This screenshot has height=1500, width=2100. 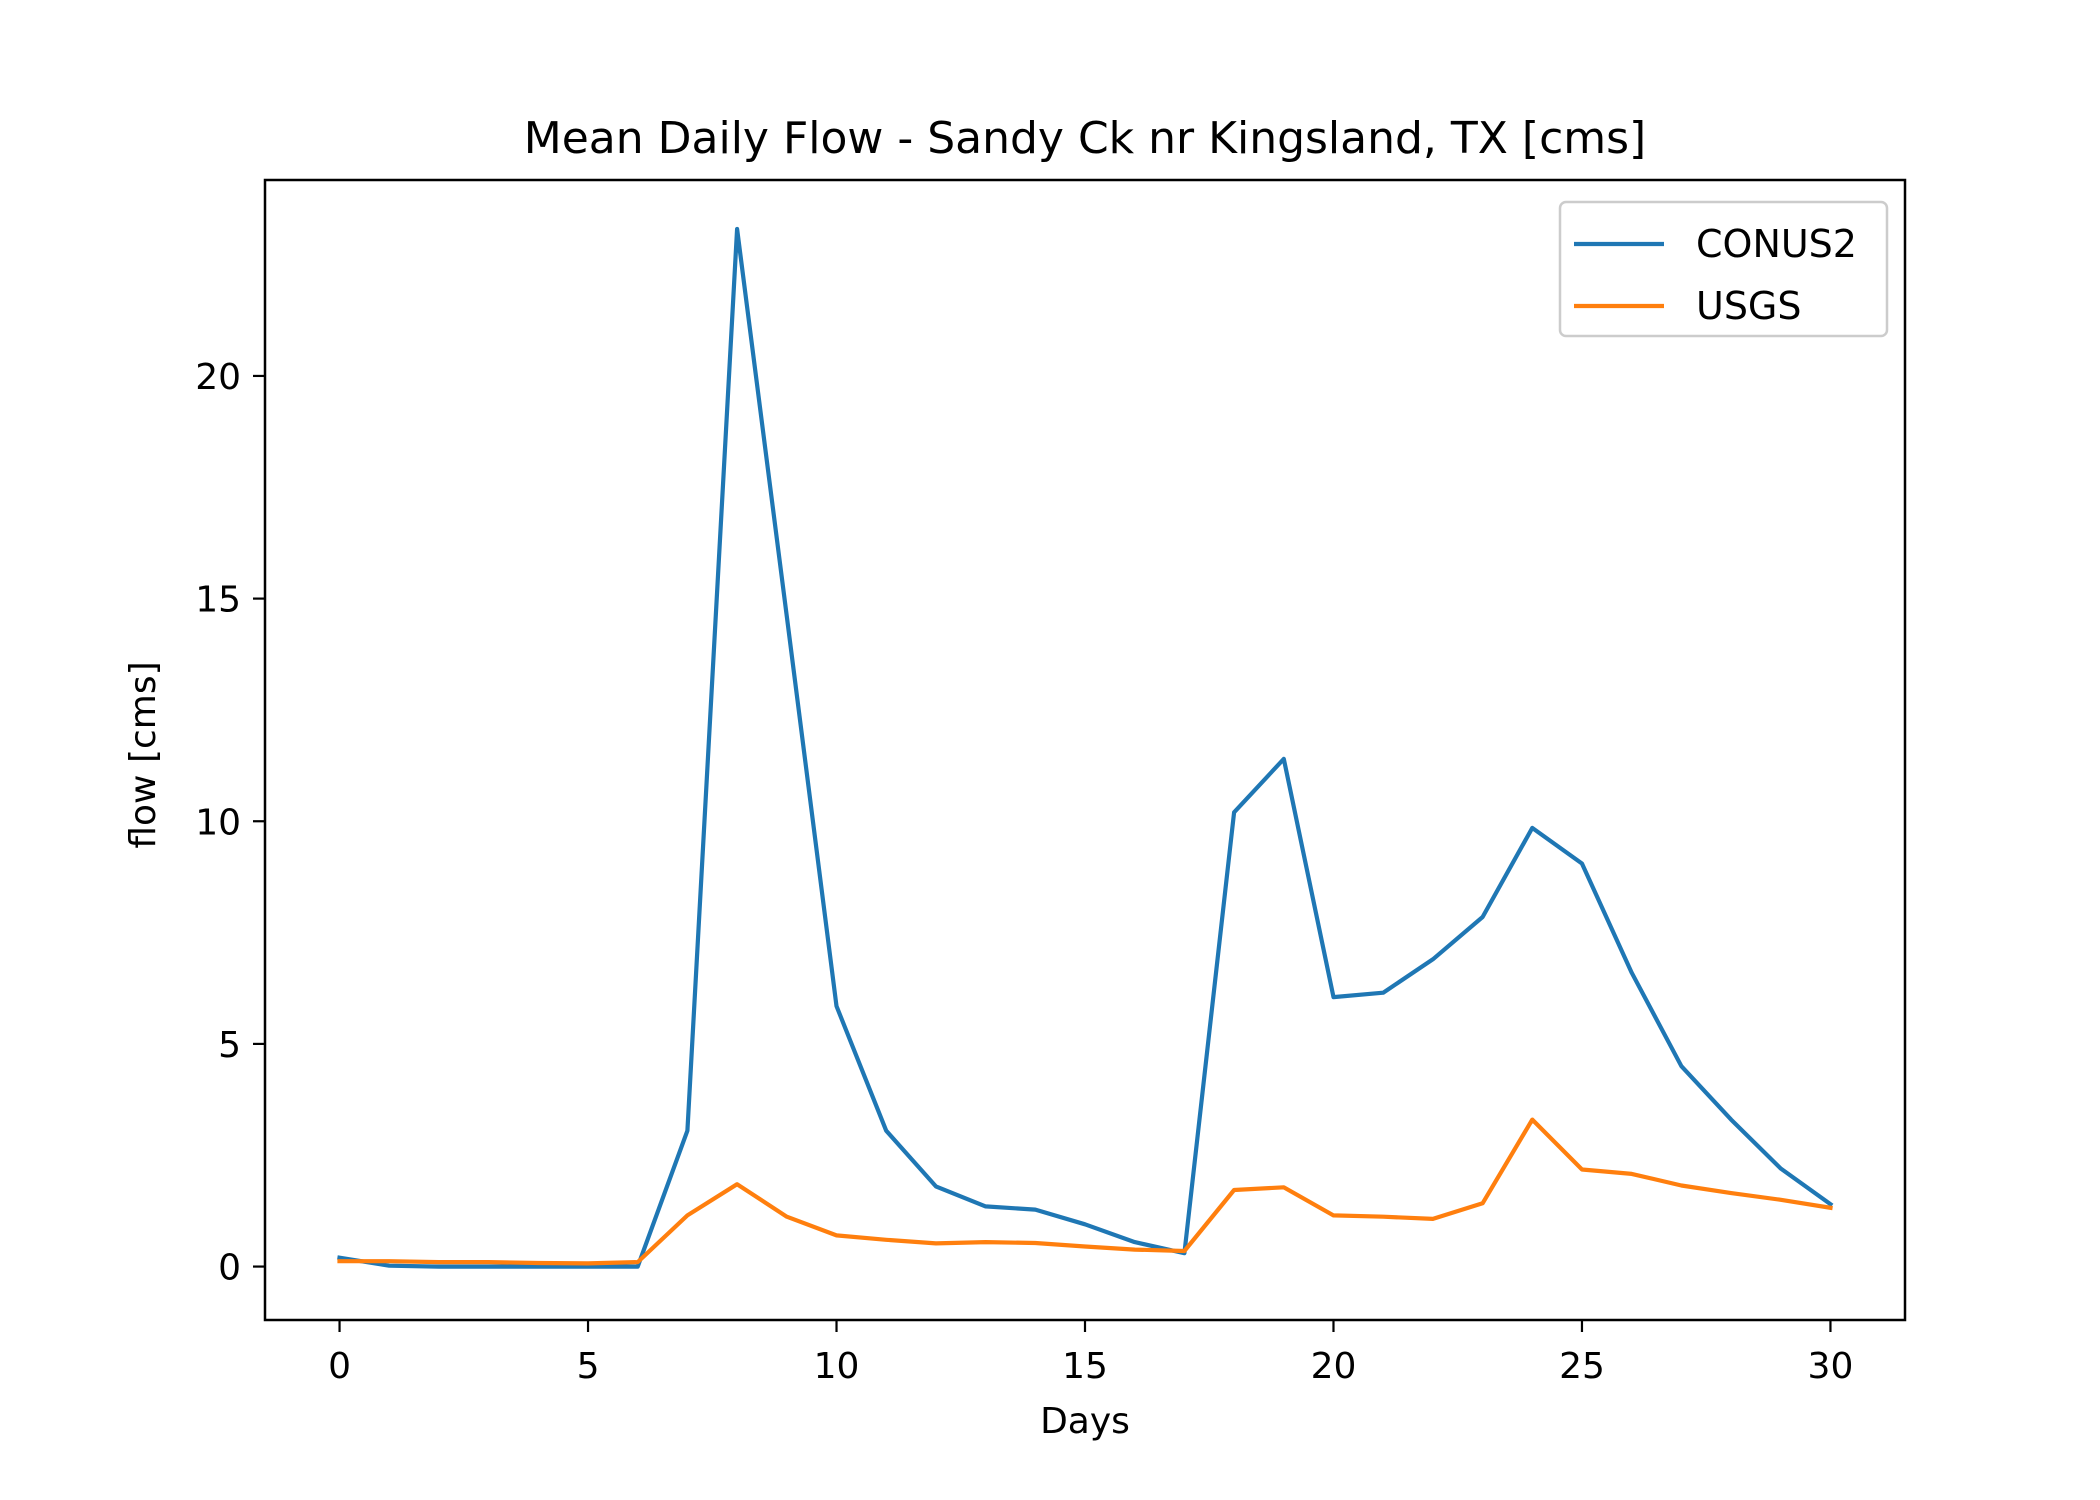 I want to click on y-tick-label: 15, so click(x=218, y=600).